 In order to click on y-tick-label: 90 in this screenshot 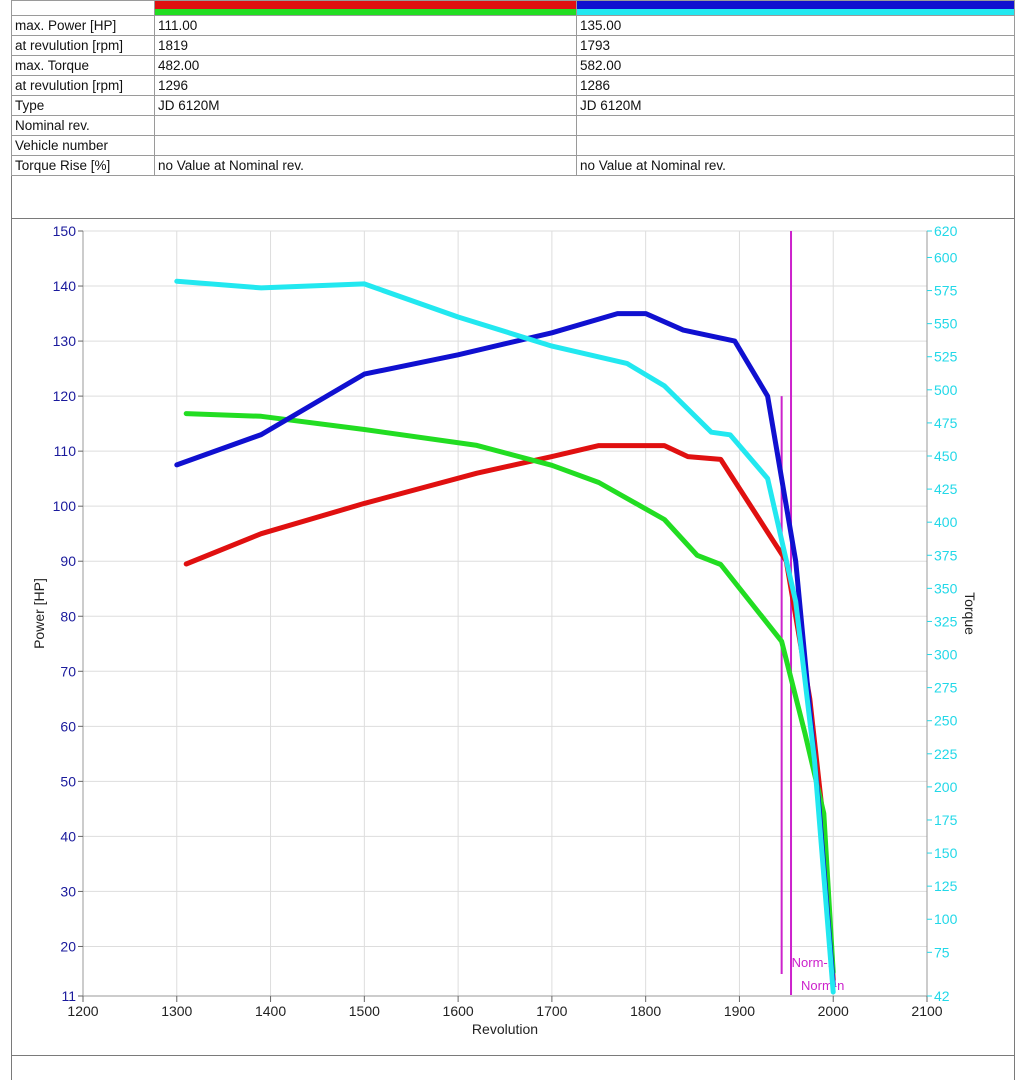, I will do `click(68, 561)`.